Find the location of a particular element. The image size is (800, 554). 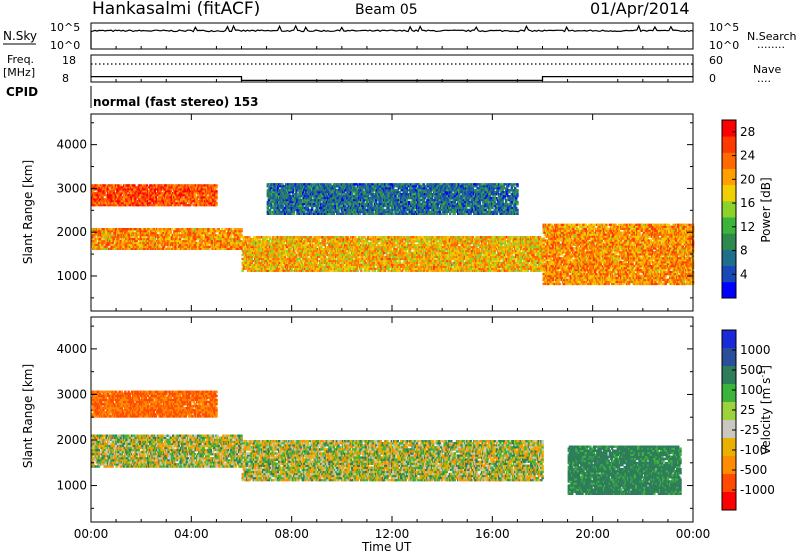

nsky-series-line is located at coordinates (392, 37).